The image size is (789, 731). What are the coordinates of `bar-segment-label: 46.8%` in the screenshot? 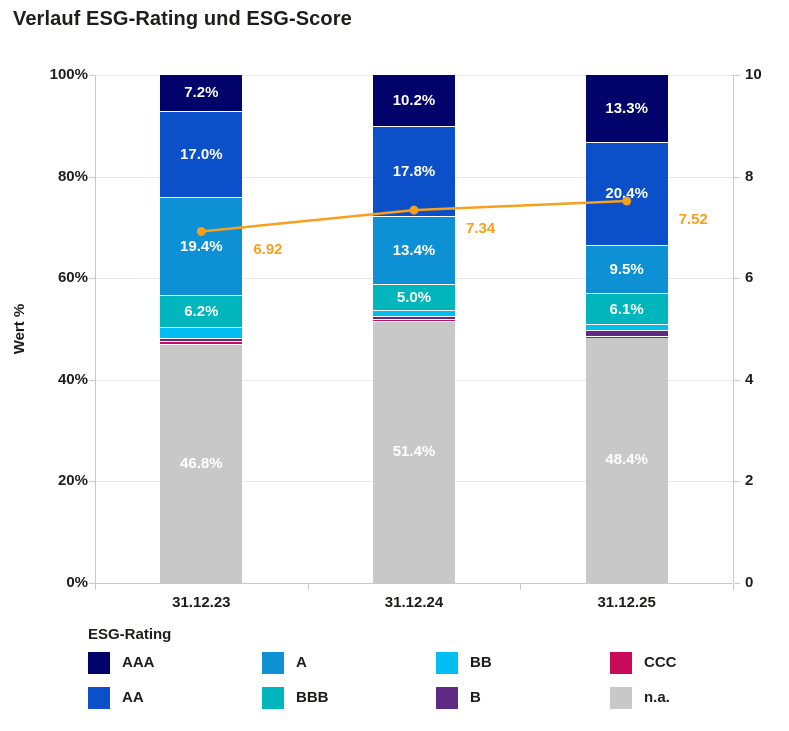 It's located at (201, 464).